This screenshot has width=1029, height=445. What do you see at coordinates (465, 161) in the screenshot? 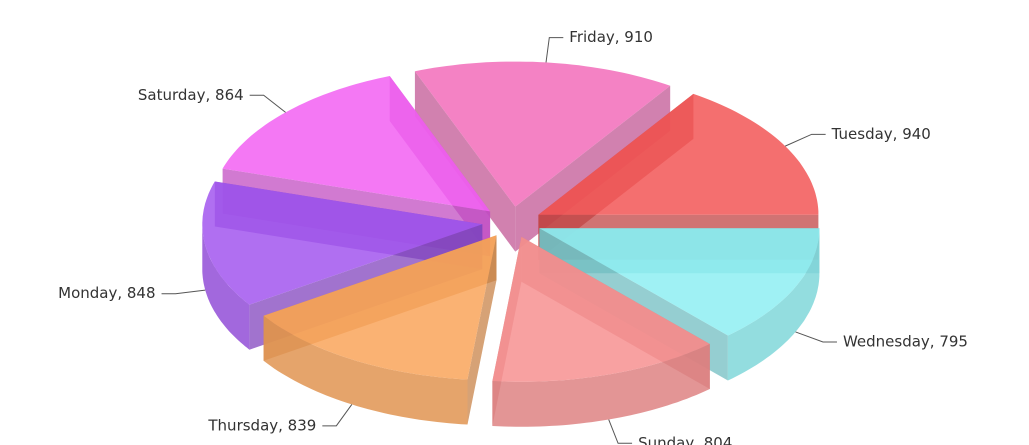
I see `slice-face` at bounding box center [465, 161].